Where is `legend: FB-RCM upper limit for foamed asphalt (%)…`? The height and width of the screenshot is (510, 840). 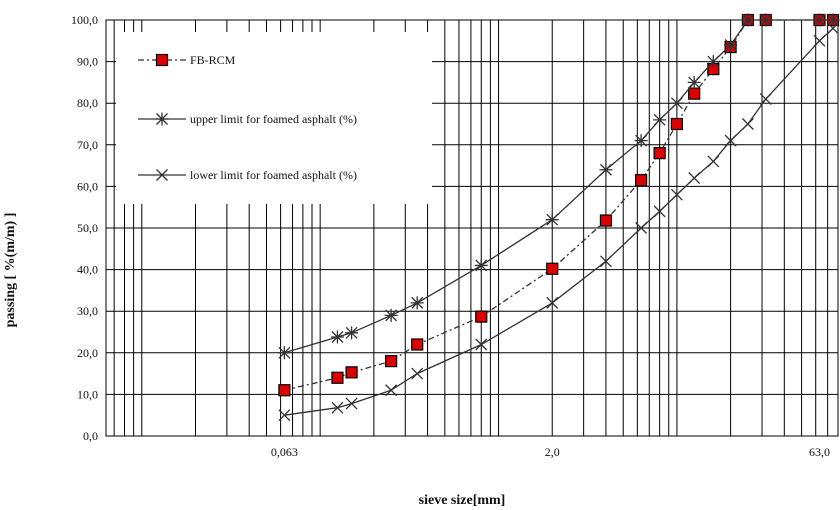
legend: FB-RCM upper limit for foamed asphalt (%)… is located at coordinates (274, 118).